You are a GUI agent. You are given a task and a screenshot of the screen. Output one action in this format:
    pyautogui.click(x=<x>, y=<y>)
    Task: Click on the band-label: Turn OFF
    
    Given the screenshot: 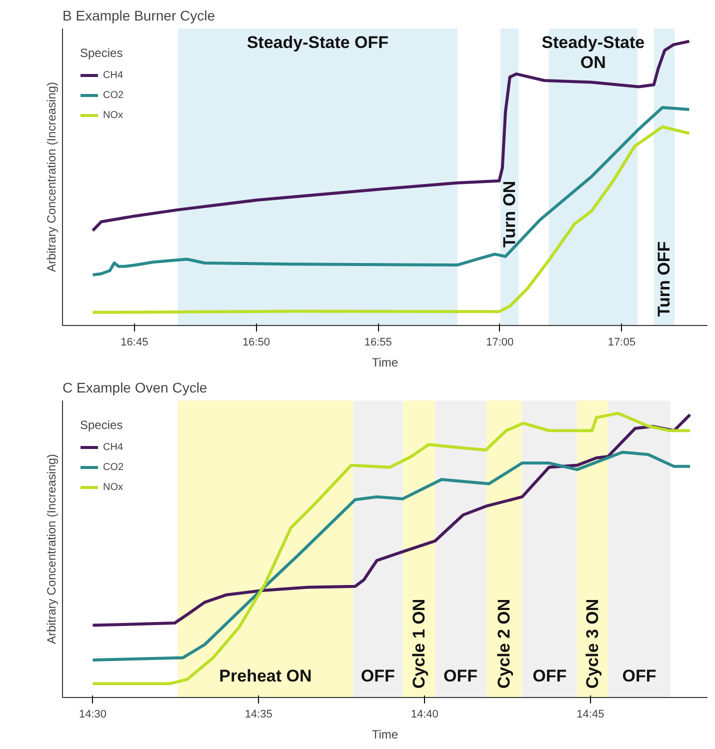 What is the action you would take?
    pyautogui.click(x=664, y=279)
    